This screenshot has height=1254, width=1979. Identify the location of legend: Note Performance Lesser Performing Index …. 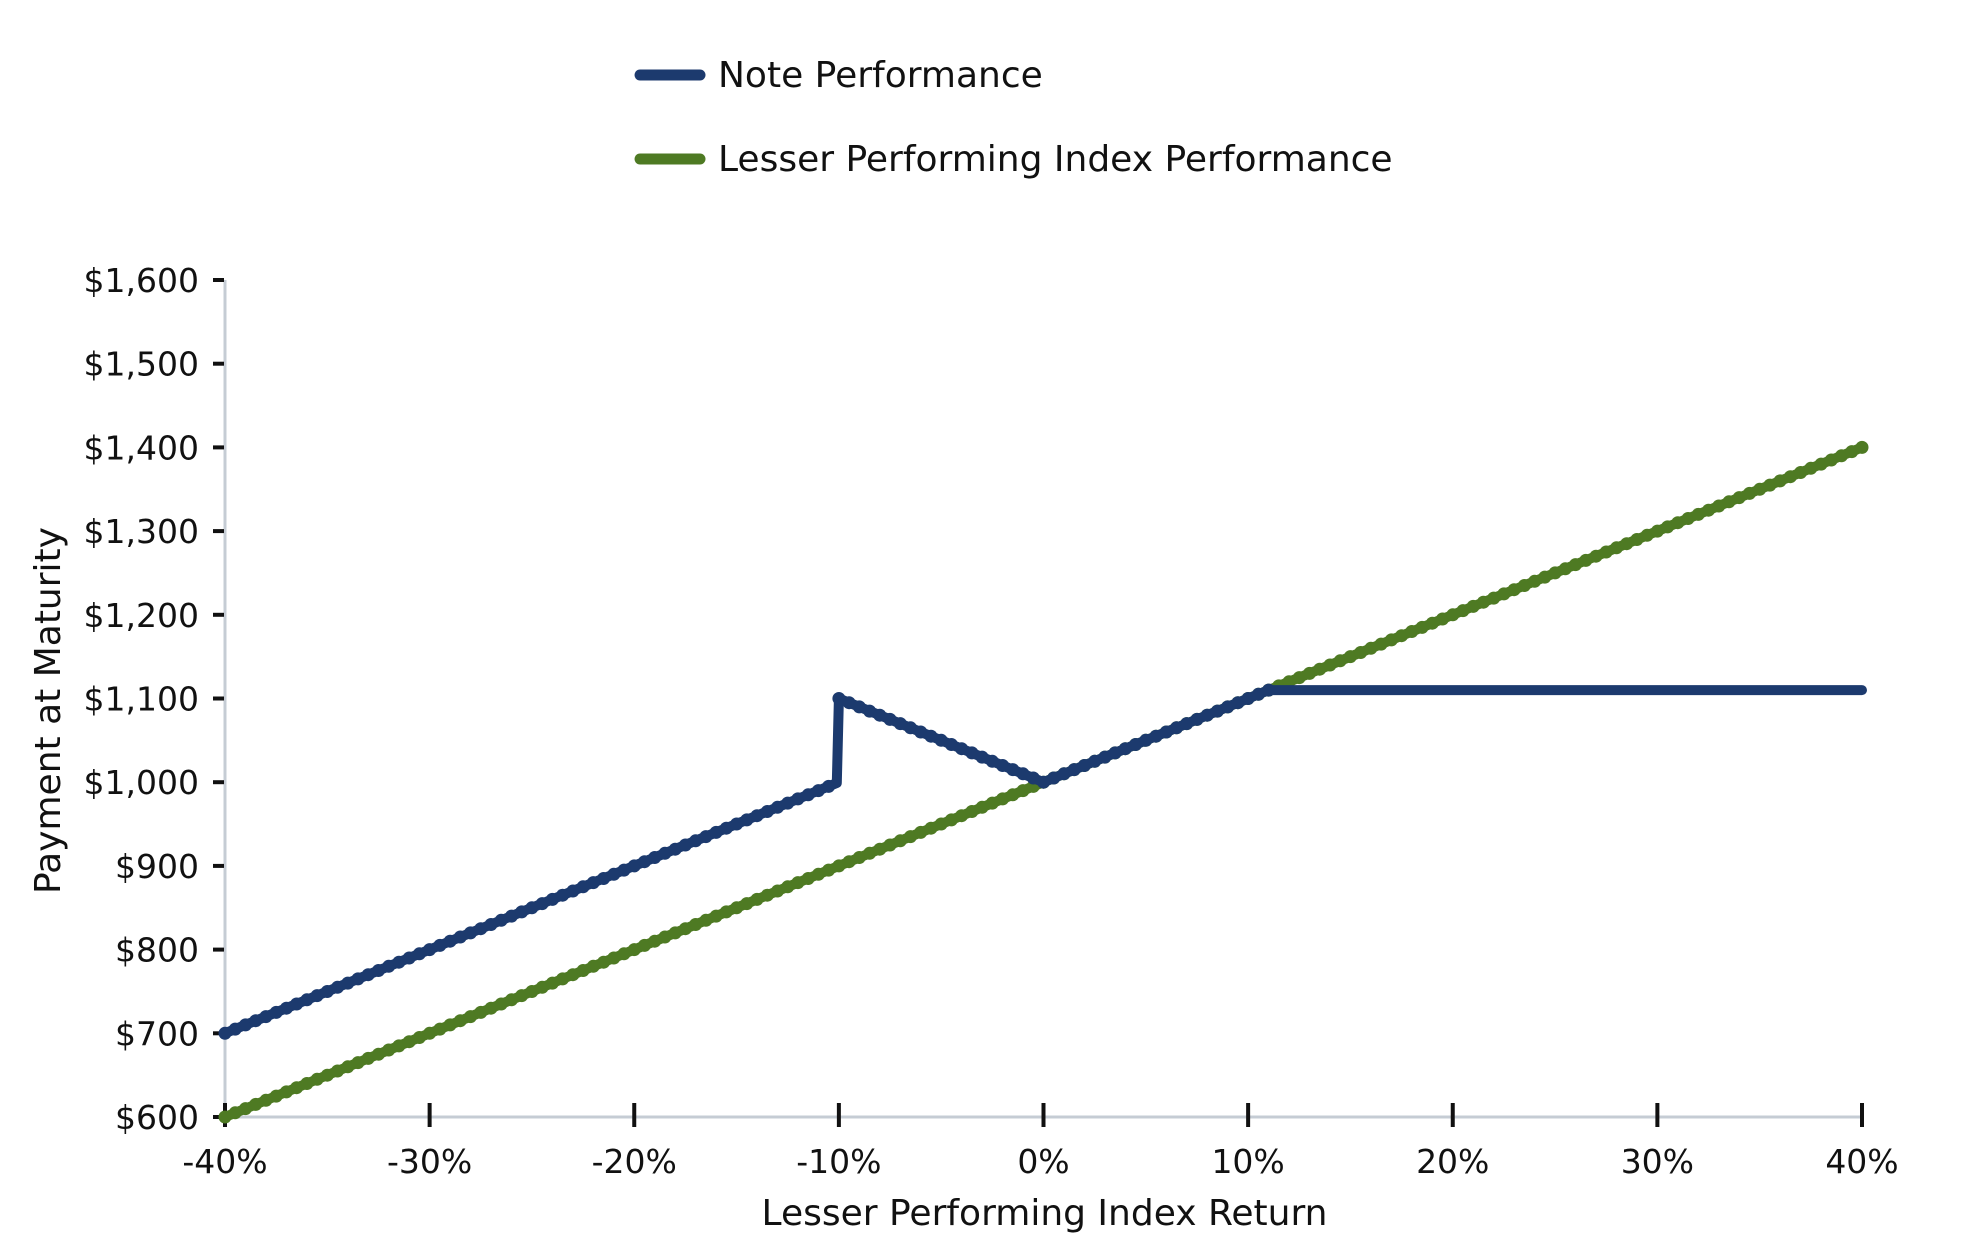
(1013, 117).